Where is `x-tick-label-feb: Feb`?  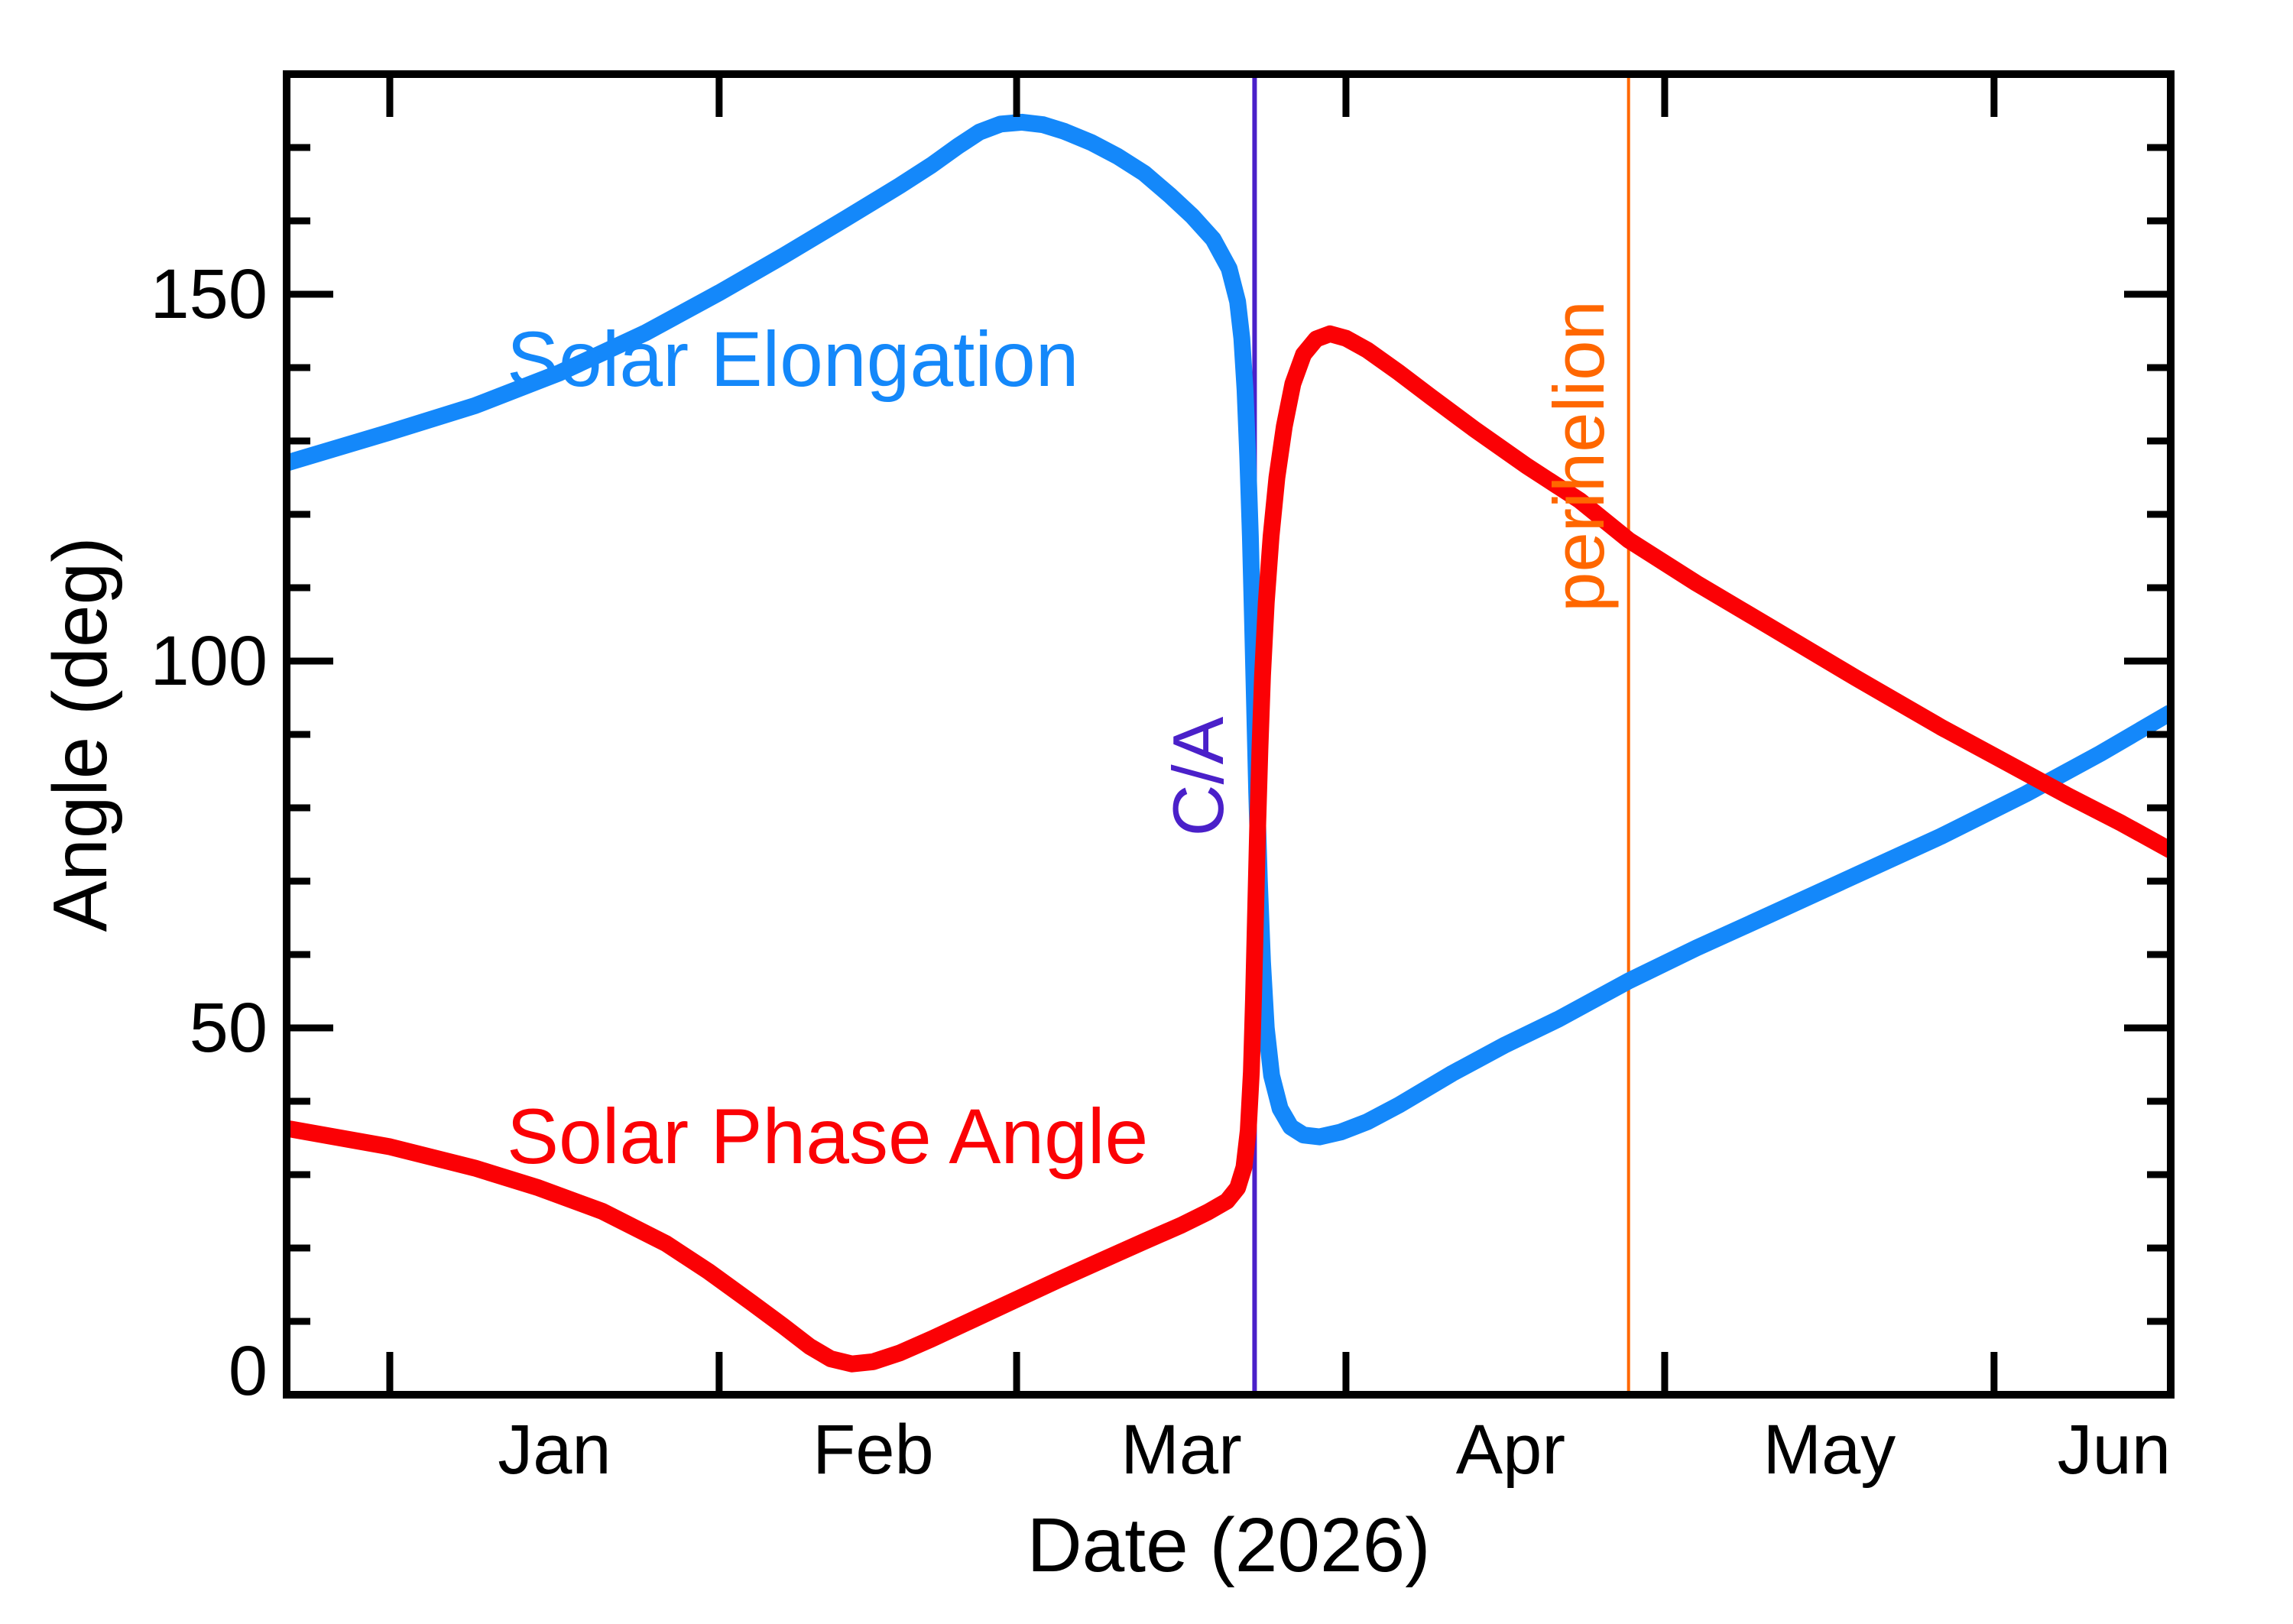 x-tick-label-feb: Feb is located at coordinates (873, 1450).